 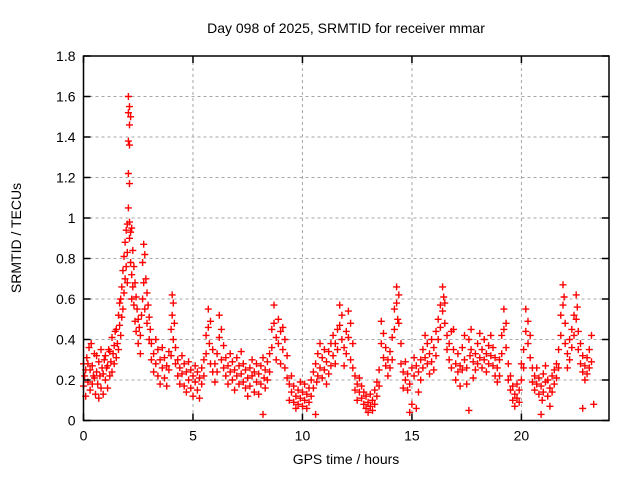 What do you see at coordinates (66, 299) in the screenshot?
I see `y-tick-label: 0.6` at bounding box center [66, 299].